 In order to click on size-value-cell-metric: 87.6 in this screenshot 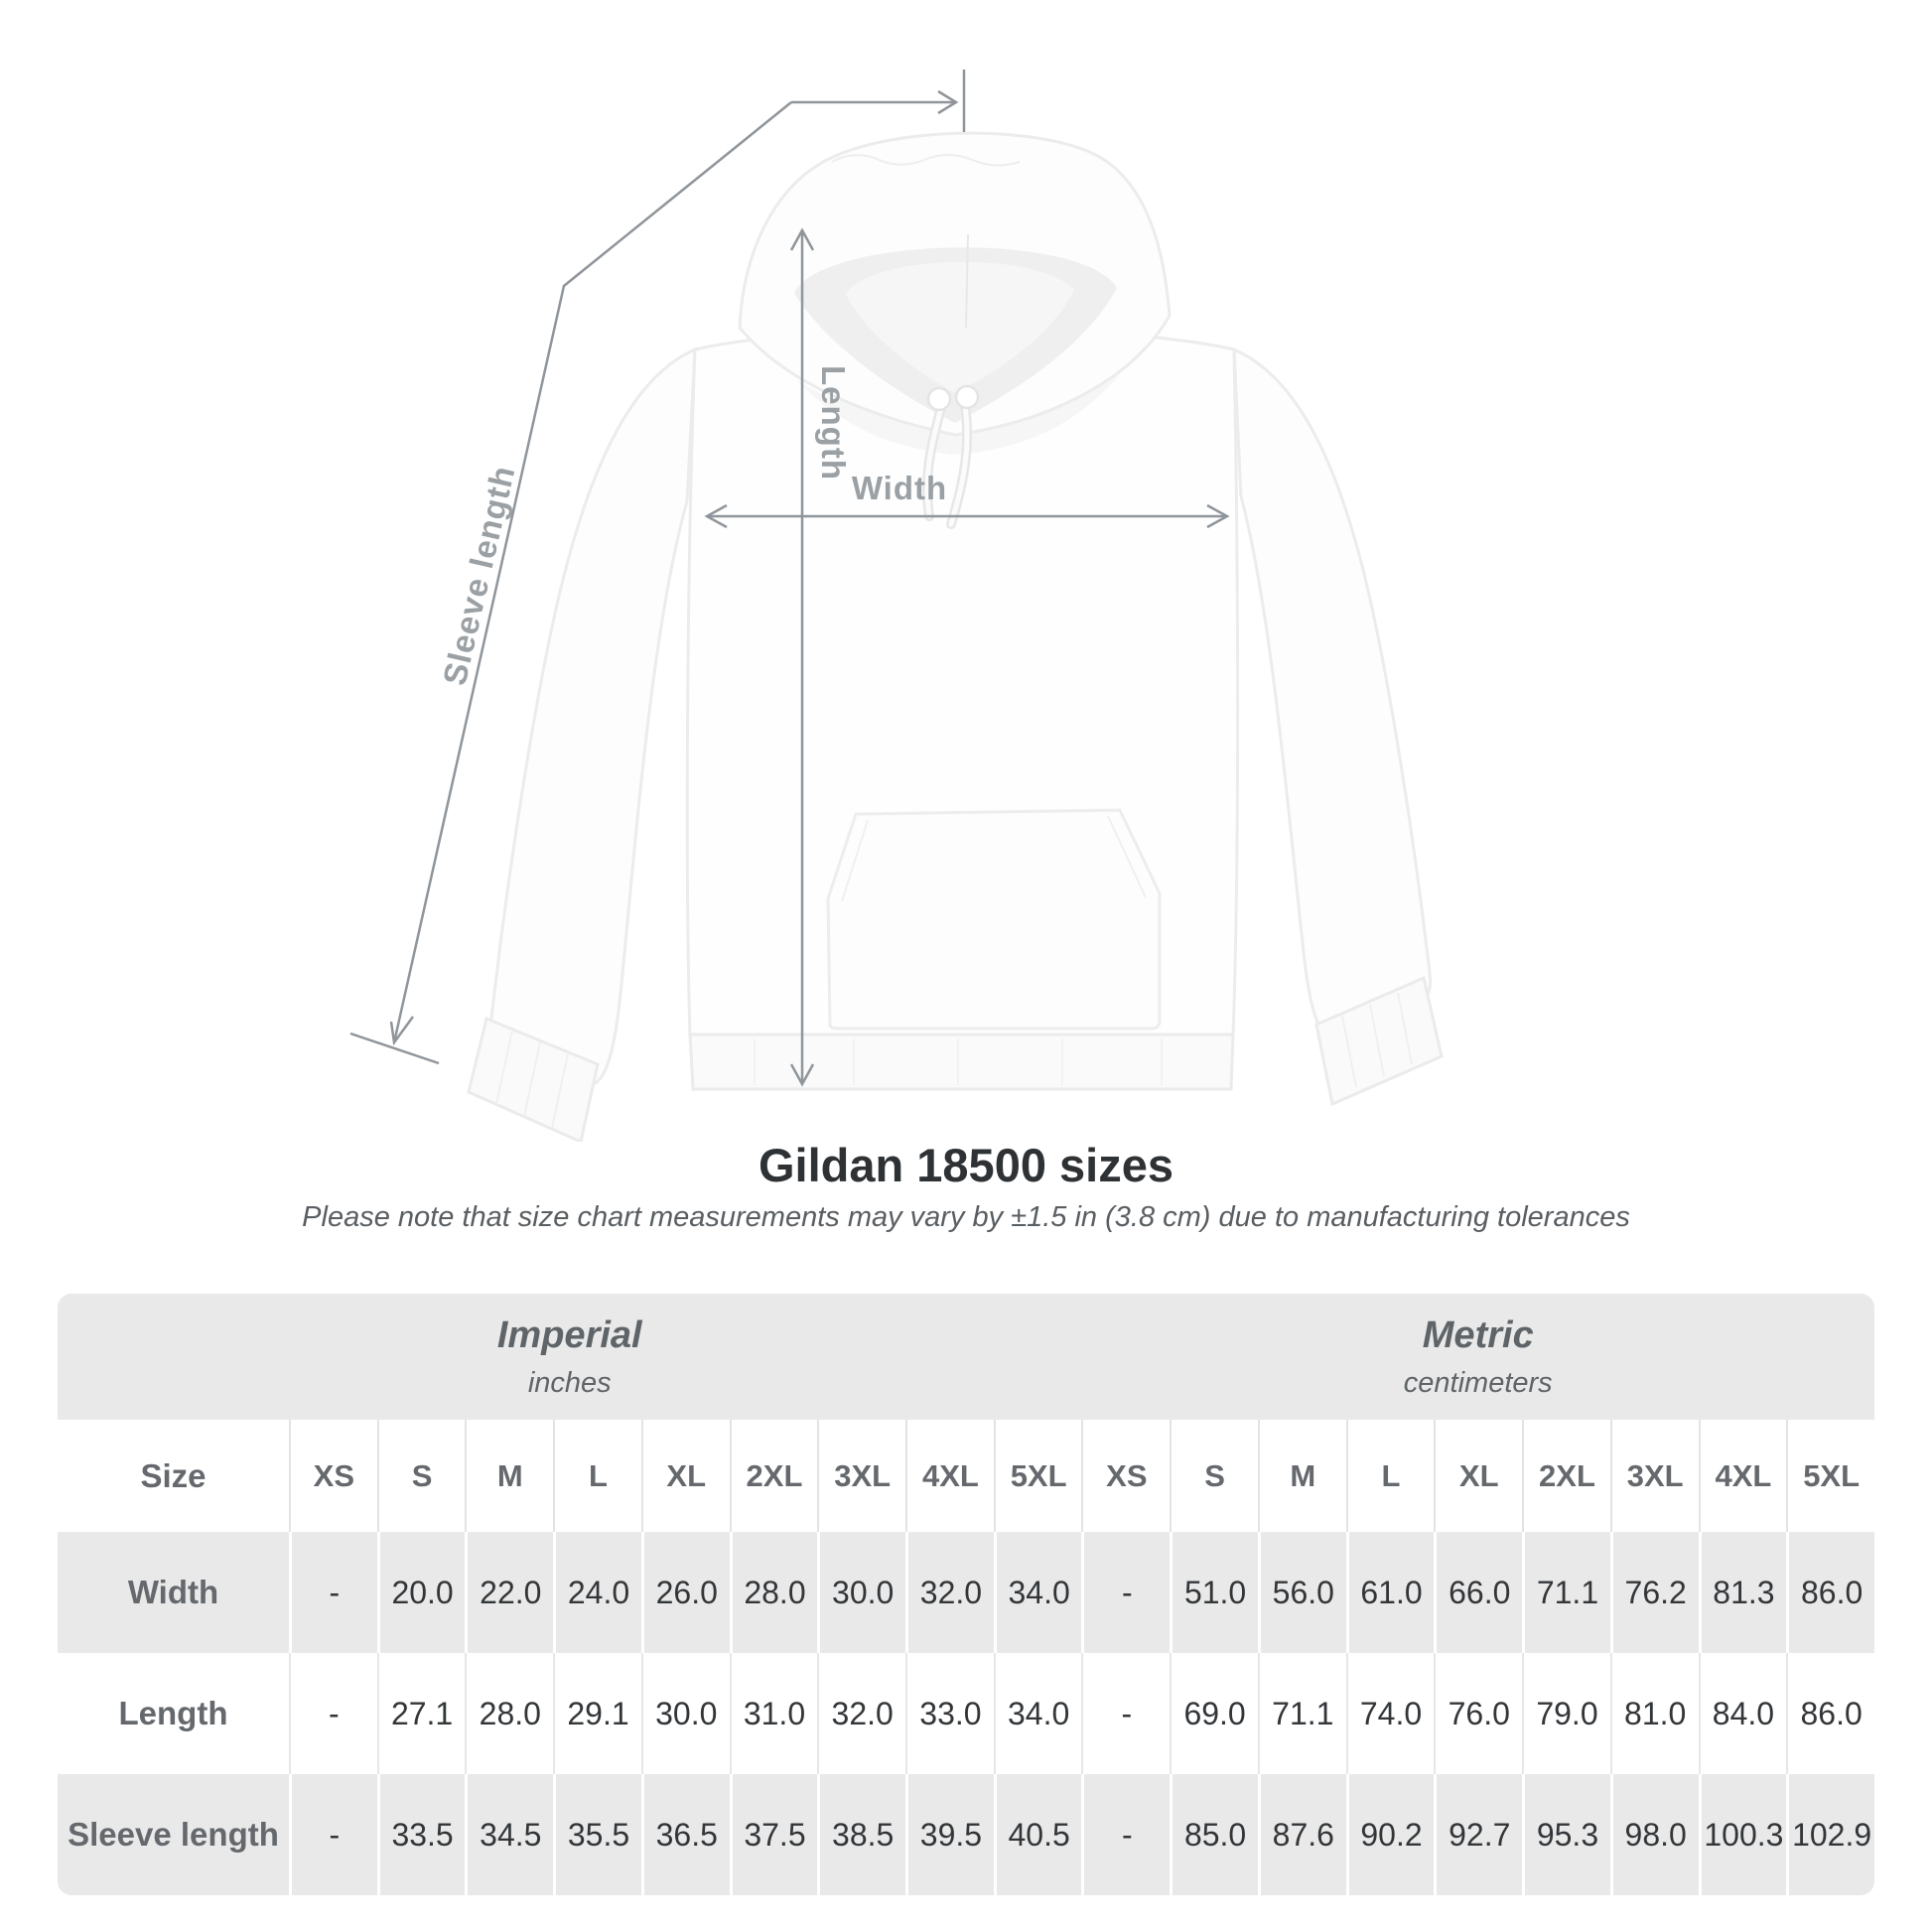, I will do `click(1302, 1835)`.